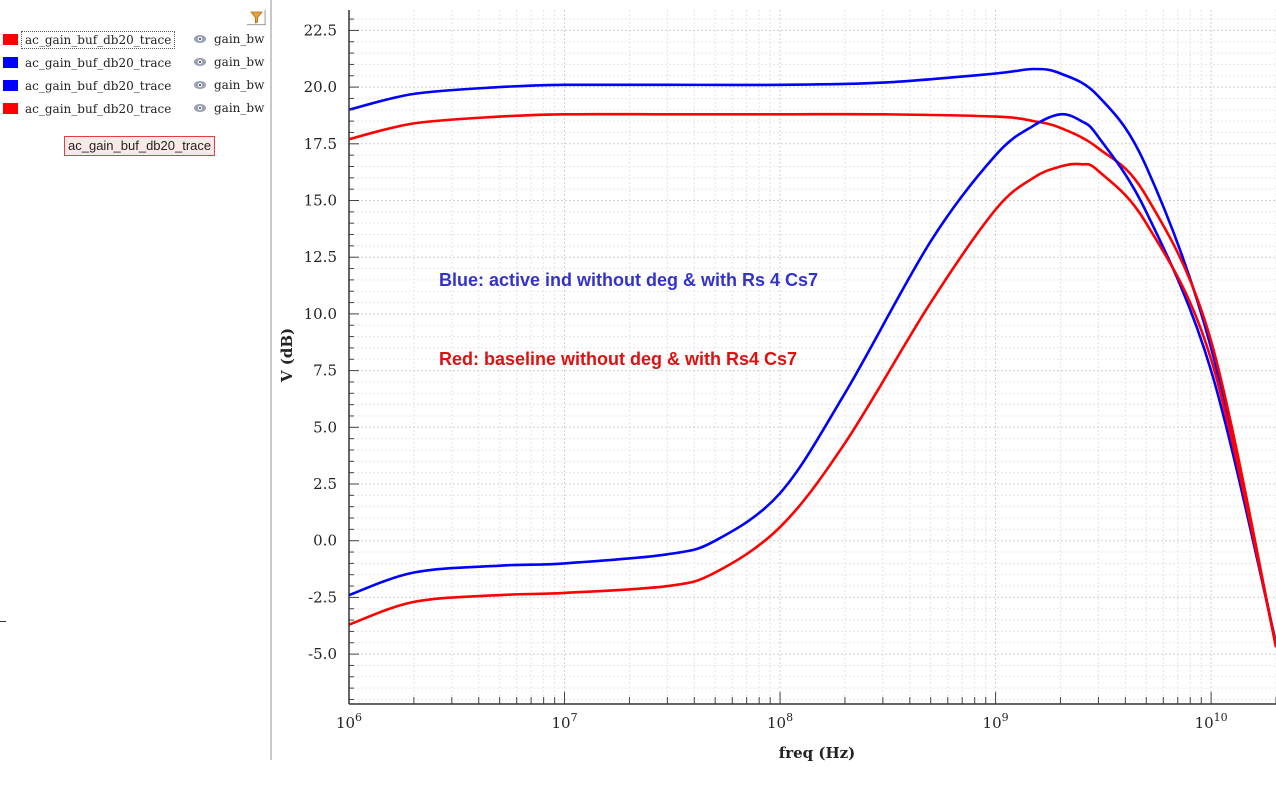  Describe the element at coordinates (320, 201) in the screenshot. I see `y-tick-label: 15.0` at that location.